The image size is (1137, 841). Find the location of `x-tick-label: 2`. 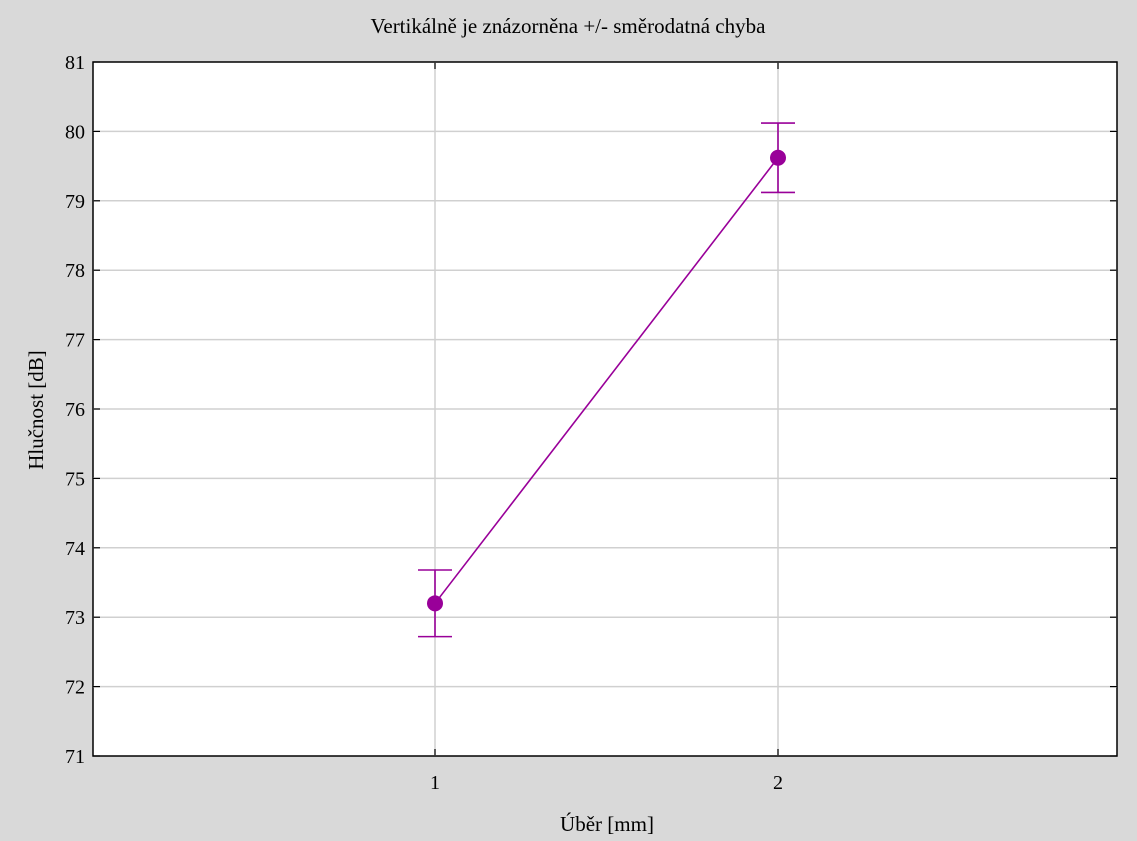

x-tick-label: 2 is located at coordinates (778, 783).